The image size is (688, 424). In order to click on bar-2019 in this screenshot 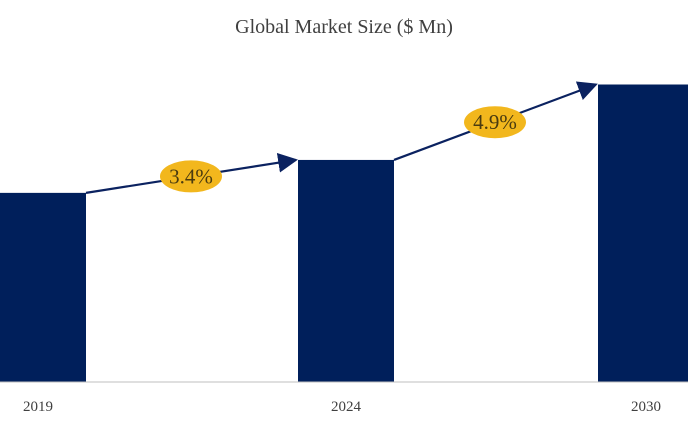, I will do `click(43, 287)`.